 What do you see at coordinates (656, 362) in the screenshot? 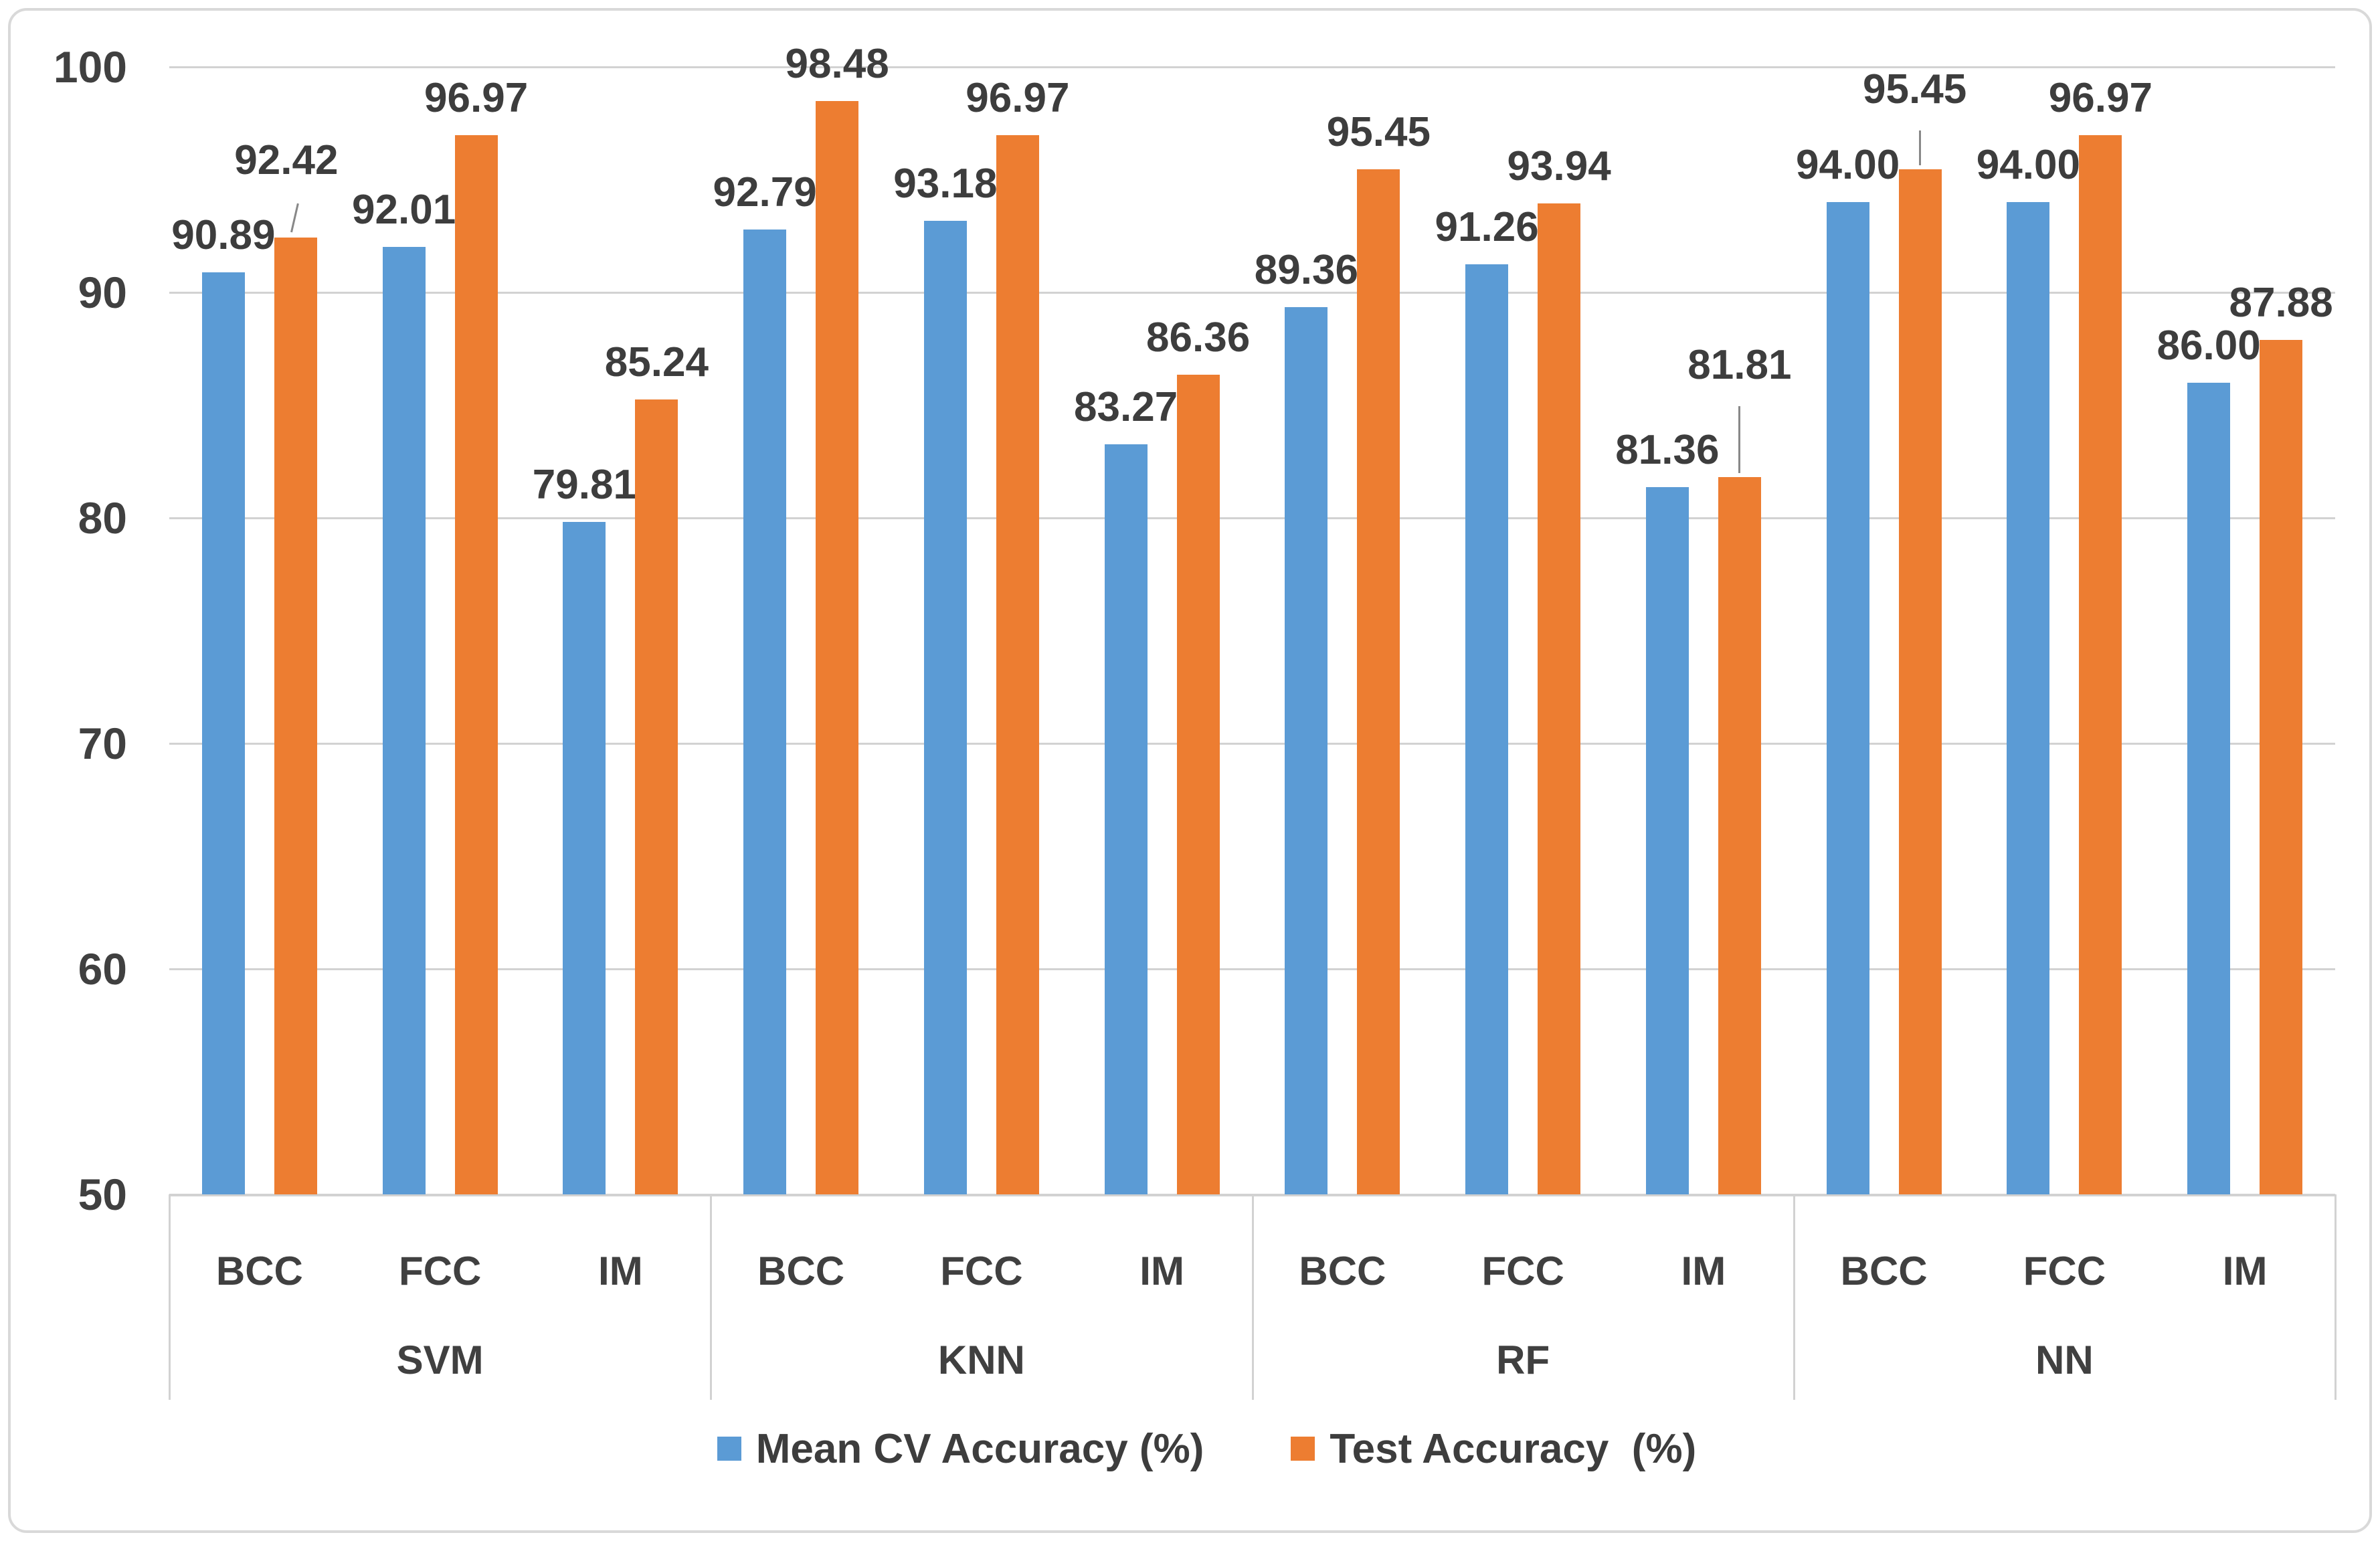
I see `bar-value-label-test-accuracy-svm-im: 85.24` at bounding box center [656, 362].